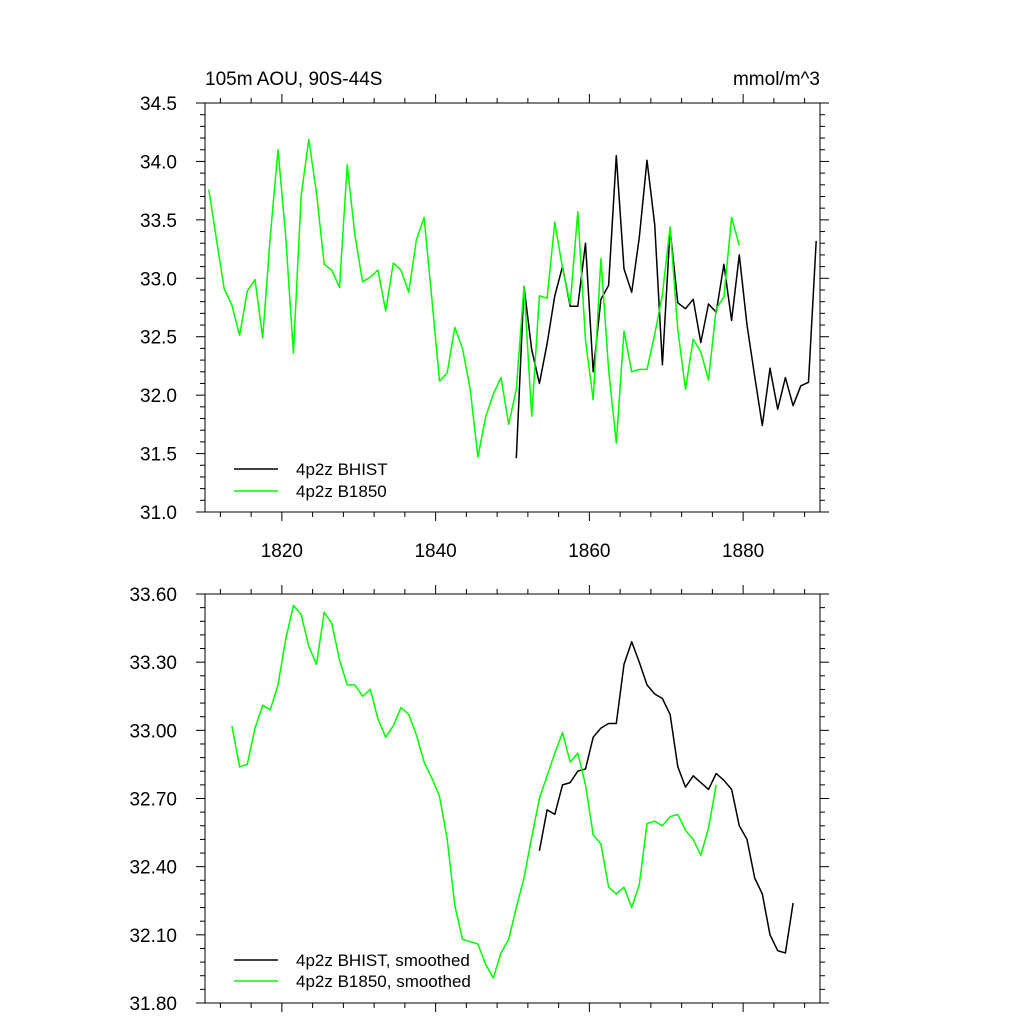 The image size is (1024, 1024). What do you see at coordinates (293, 79) in the screenshot?
I see `panel-top-title-left: 105m AOU, 90S-44S` at bounding box center [293, 79].